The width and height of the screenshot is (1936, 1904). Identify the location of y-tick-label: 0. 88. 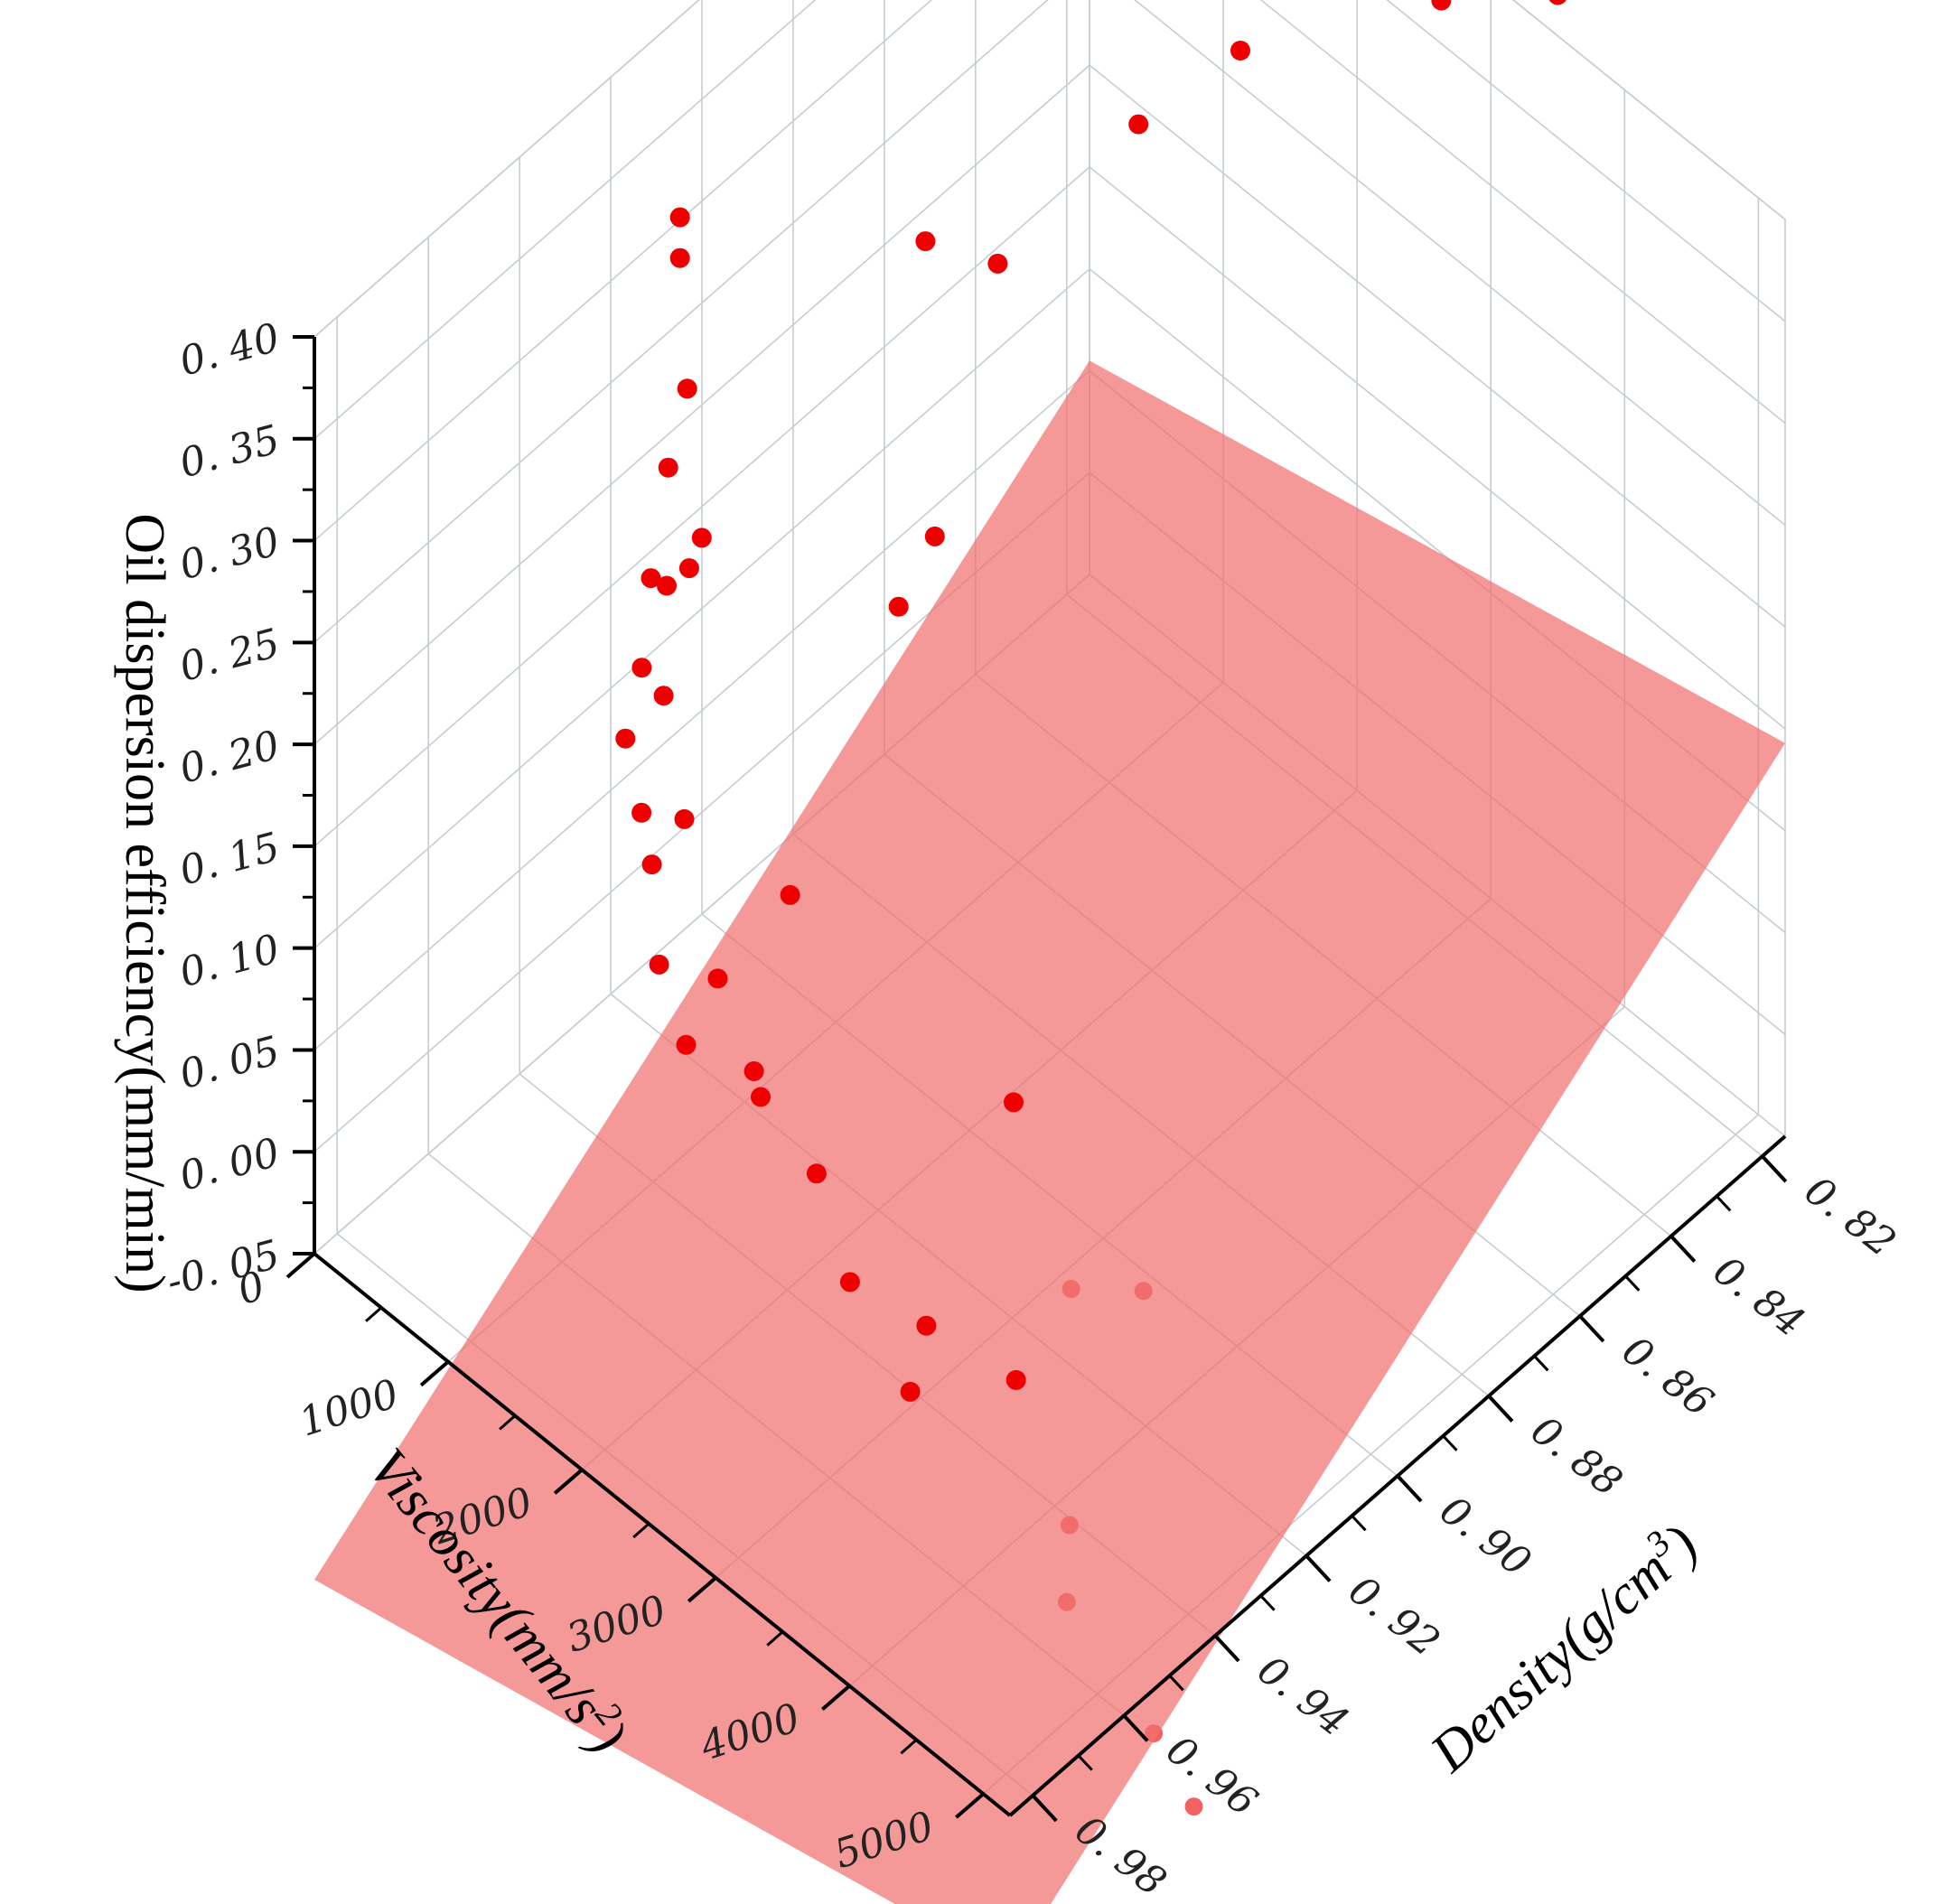
(1576, 1456).